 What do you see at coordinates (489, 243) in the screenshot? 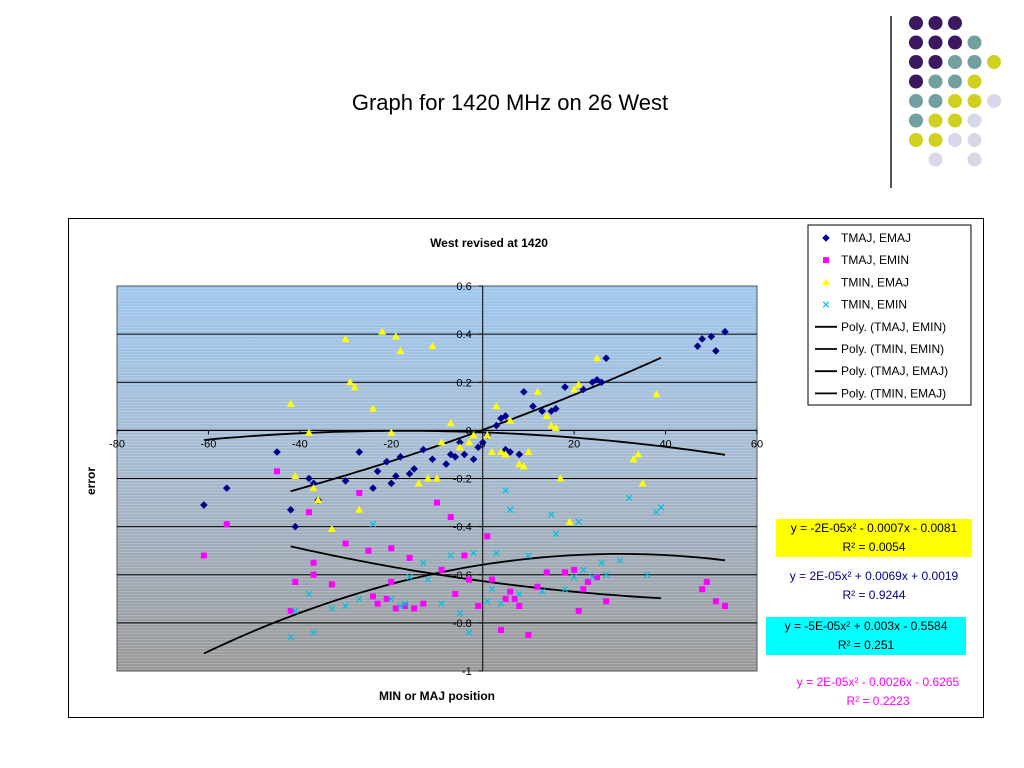
I see `chart-title: West revised at 1420` at bounding box center [489, 243].